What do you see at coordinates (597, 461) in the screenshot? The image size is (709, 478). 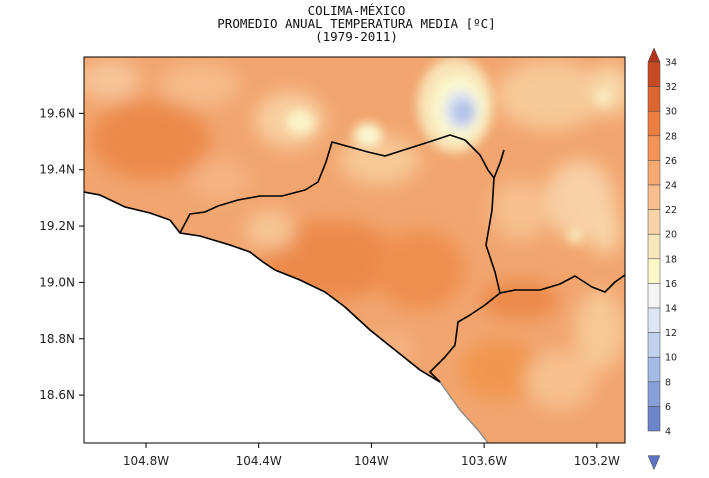 I see `lon-tick-label: 103.2W` at bounding box center [597, 461].